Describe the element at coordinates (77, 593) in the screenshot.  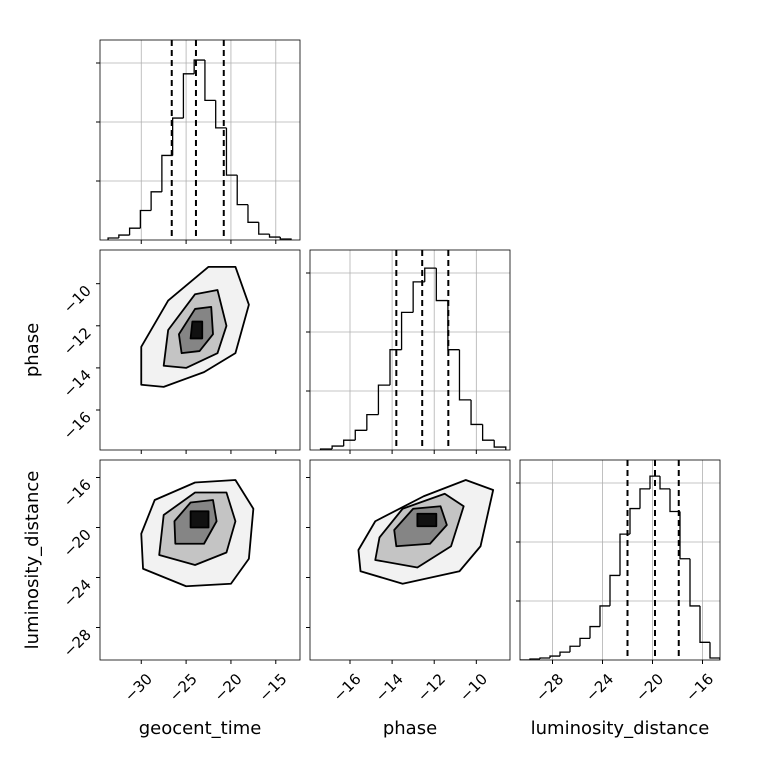
I see `y-tick-label: −24` at that location.